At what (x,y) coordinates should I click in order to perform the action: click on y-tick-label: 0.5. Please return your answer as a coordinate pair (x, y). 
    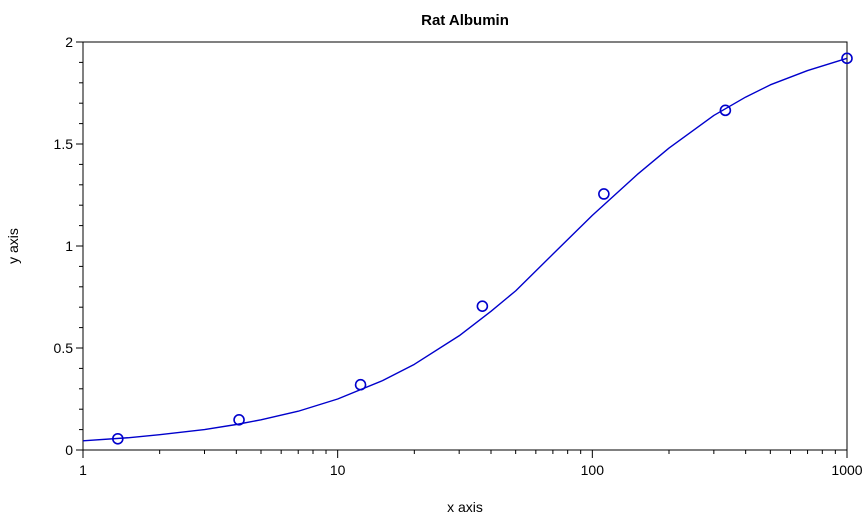
    Looking at the image, I should click on (64, 348).